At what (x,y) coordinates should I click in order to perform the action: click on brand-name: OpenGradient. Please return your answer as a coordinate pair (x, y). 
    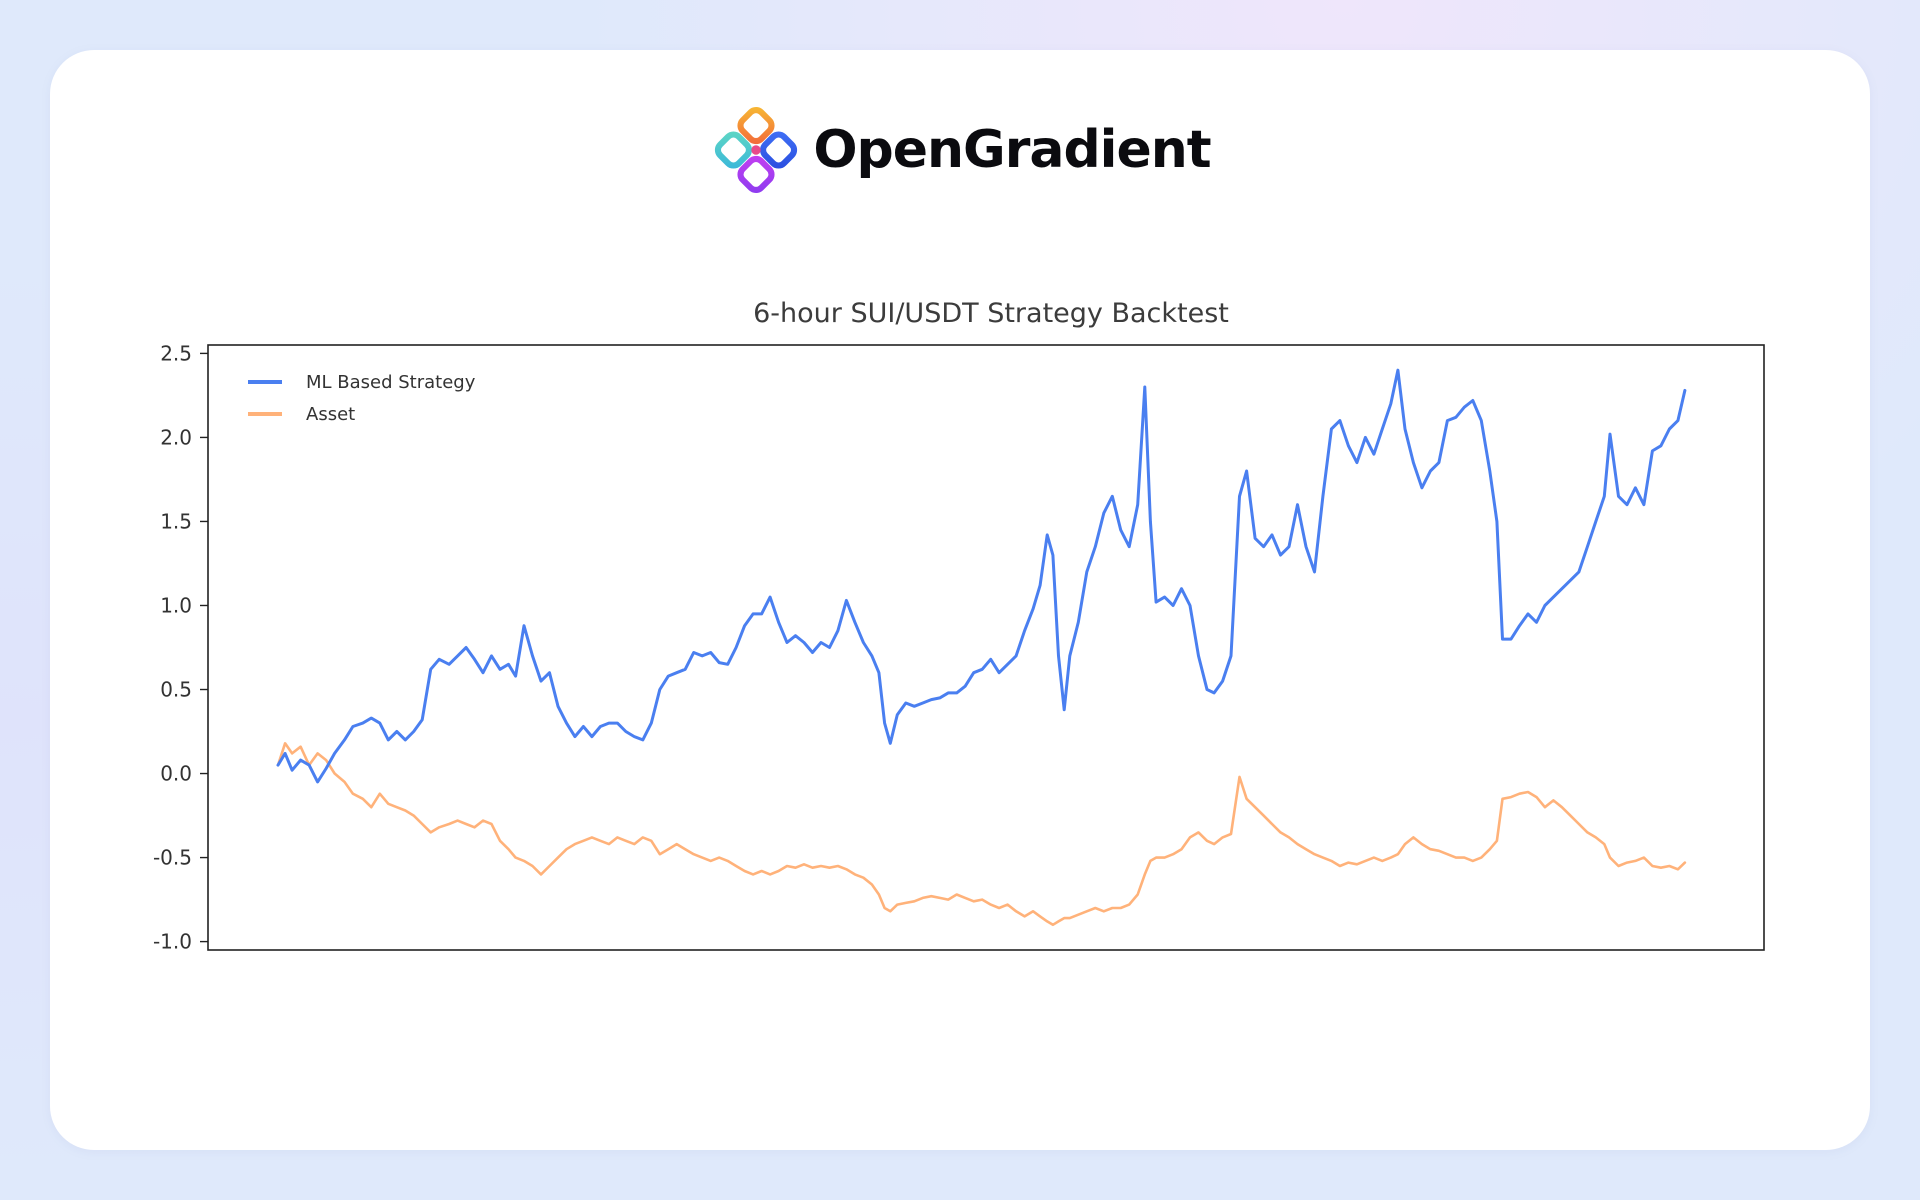
    Looking at the image, I should click on (1012, 150).